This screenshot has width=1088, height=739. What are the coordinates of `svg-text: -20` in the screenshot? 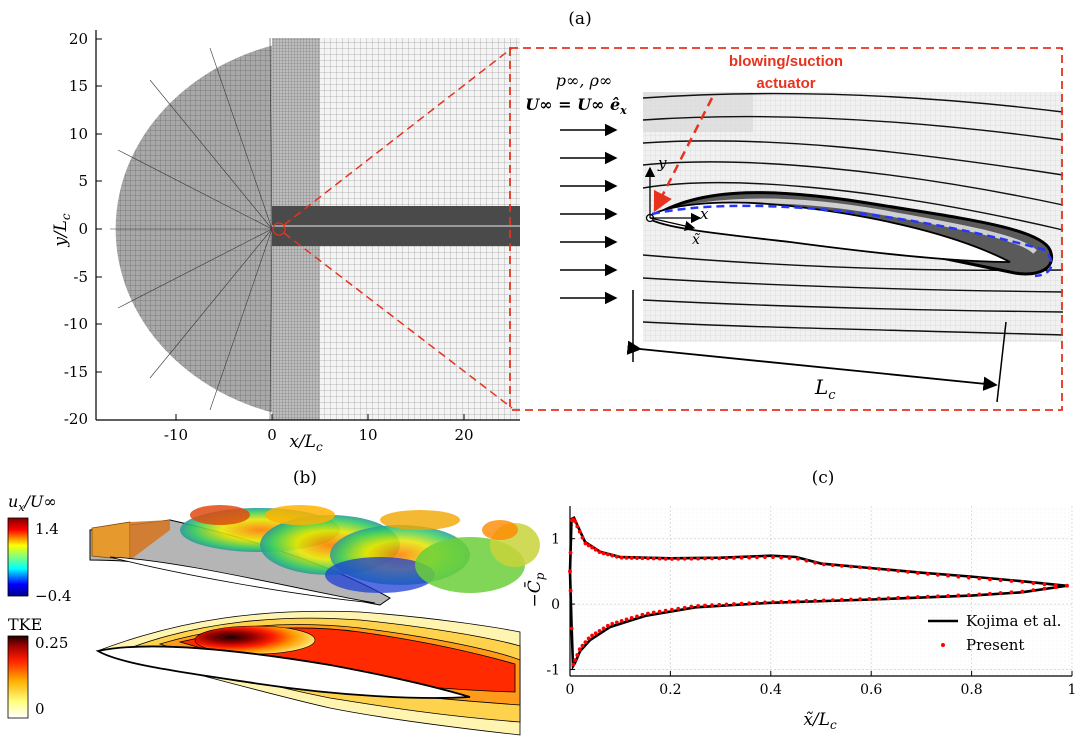 It's located at (76, 419).